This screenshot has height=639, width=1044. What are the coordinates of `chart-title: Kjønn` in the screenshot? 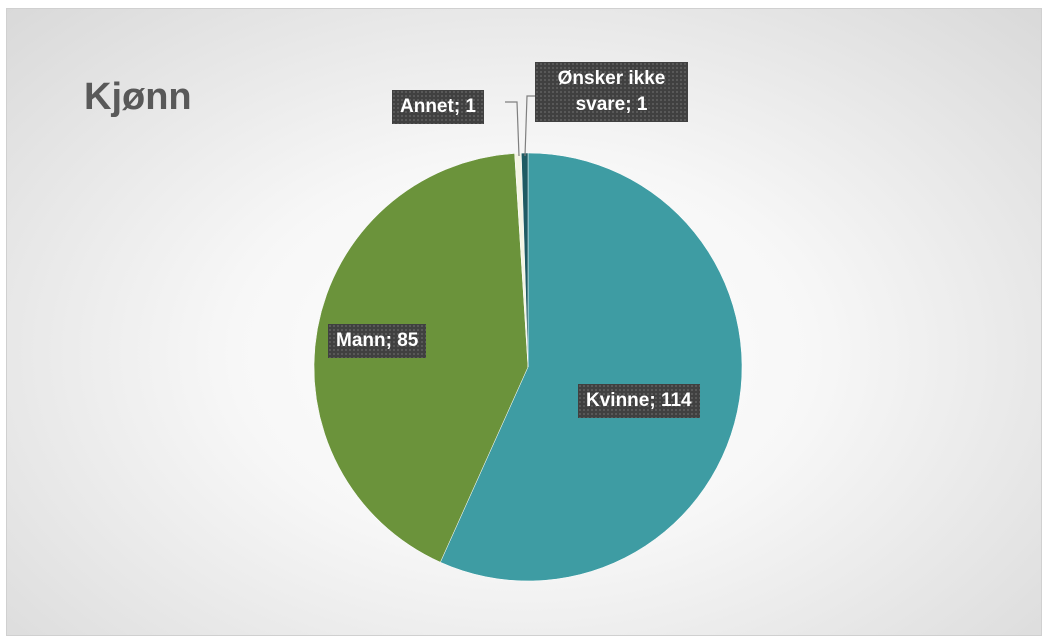 It's located at (138, 97).